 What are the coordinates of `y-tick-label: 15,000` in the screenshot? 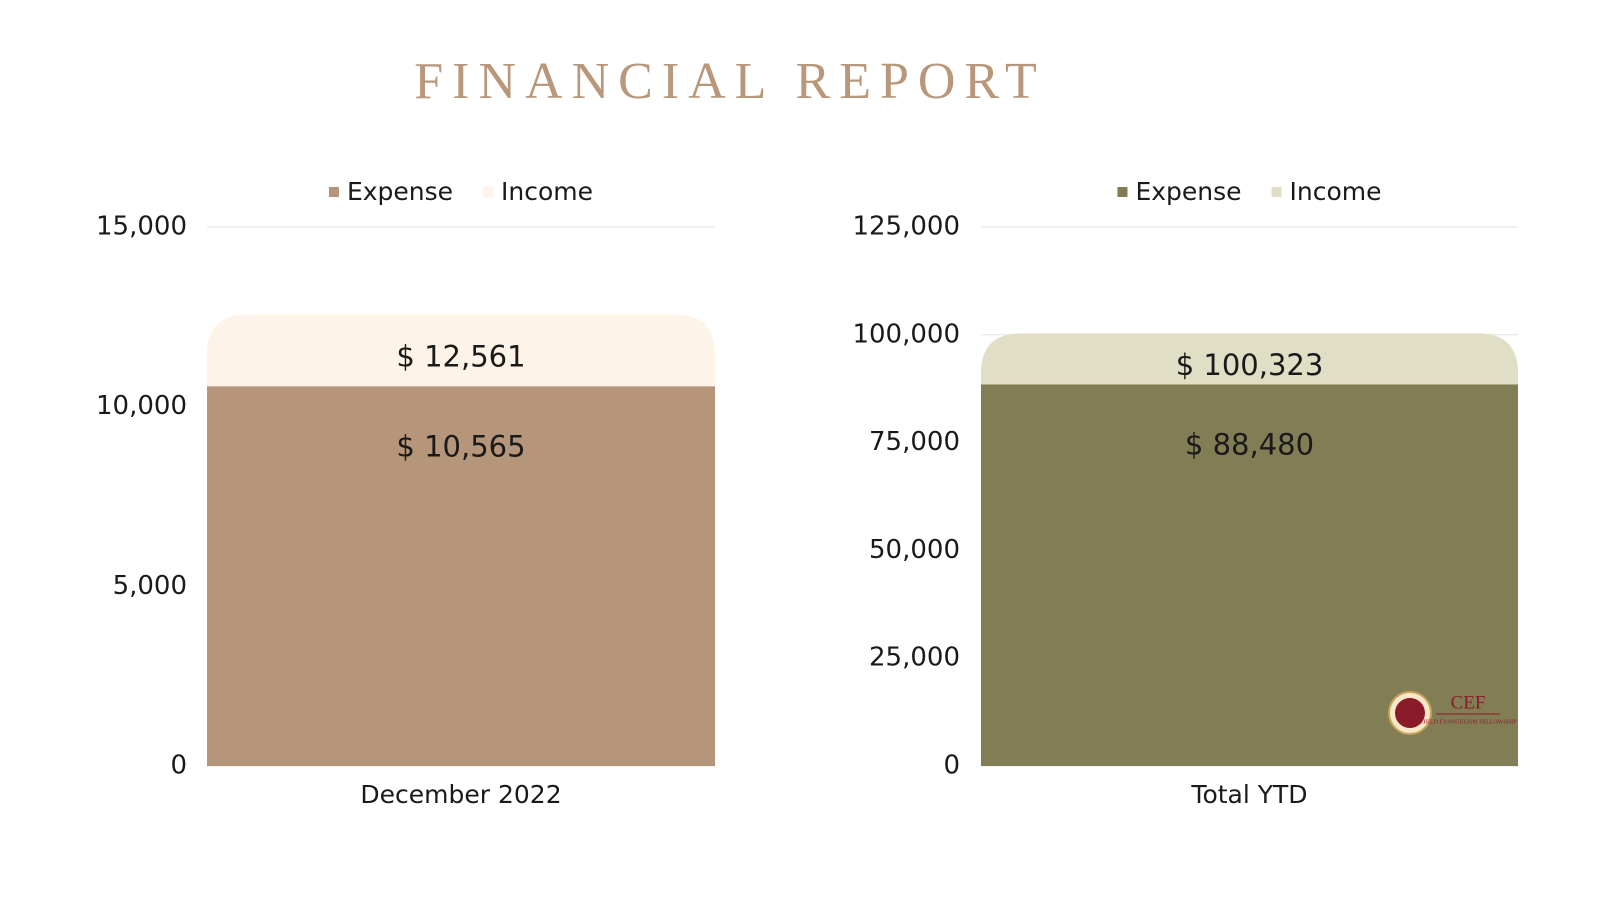 It's located at (141, 227).